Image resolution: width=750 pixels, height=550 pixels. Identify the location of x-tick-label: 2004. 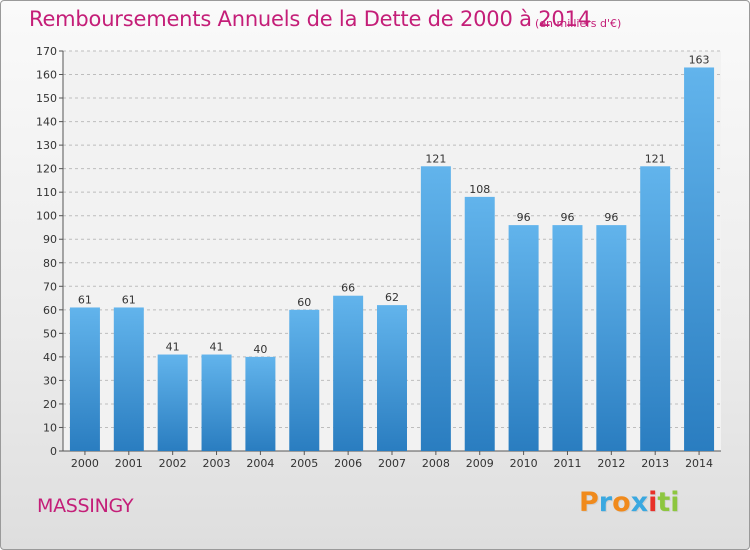
(260, 463).